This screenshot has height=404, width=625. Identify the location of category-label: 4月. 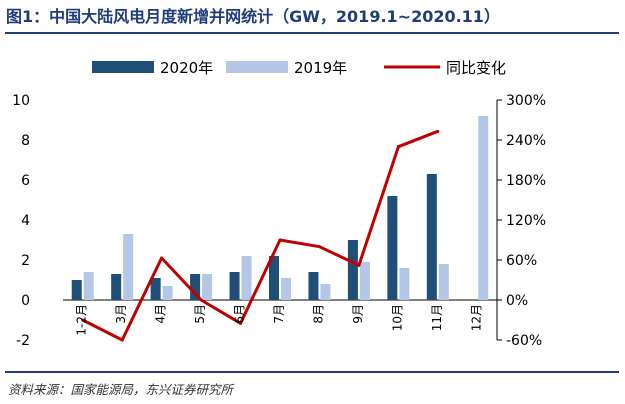
(161, 314).